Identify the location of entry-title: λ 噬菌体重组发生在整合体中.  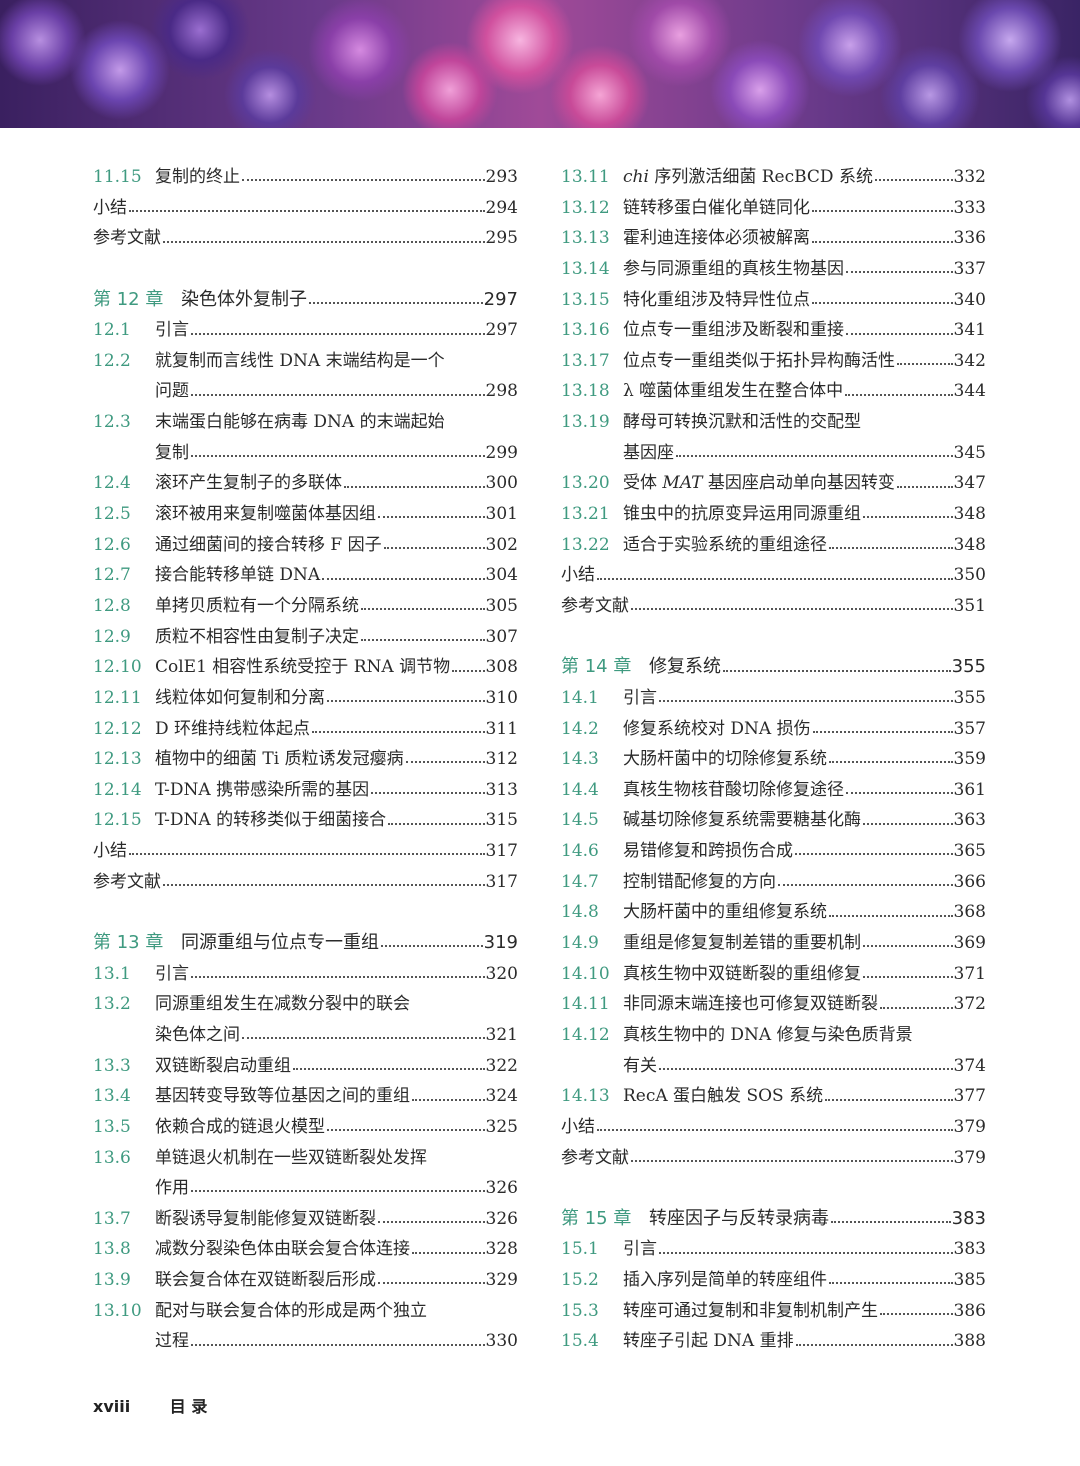
(733, 391).